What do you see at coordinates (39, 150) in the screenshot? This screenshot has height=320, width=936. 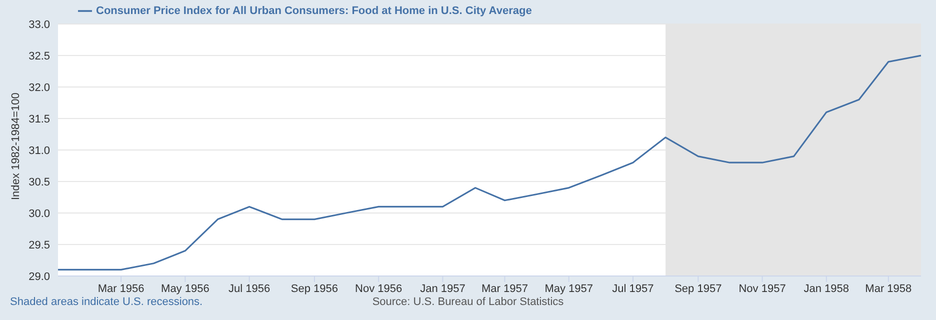 I see `y-tick-label: 31.0` at bounding box center [39, 150].